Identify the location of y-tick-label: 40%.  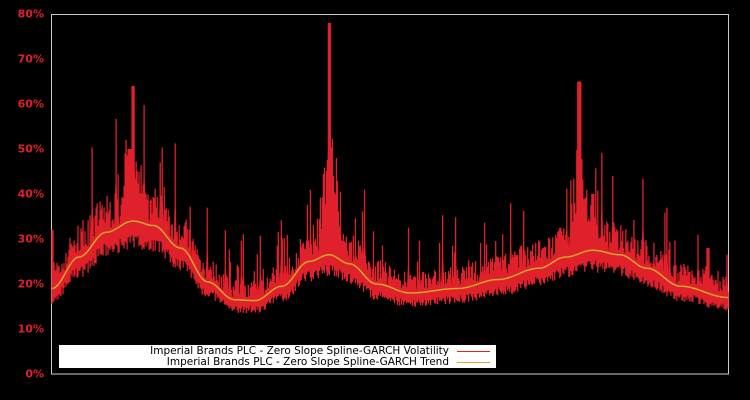
(30, 194).